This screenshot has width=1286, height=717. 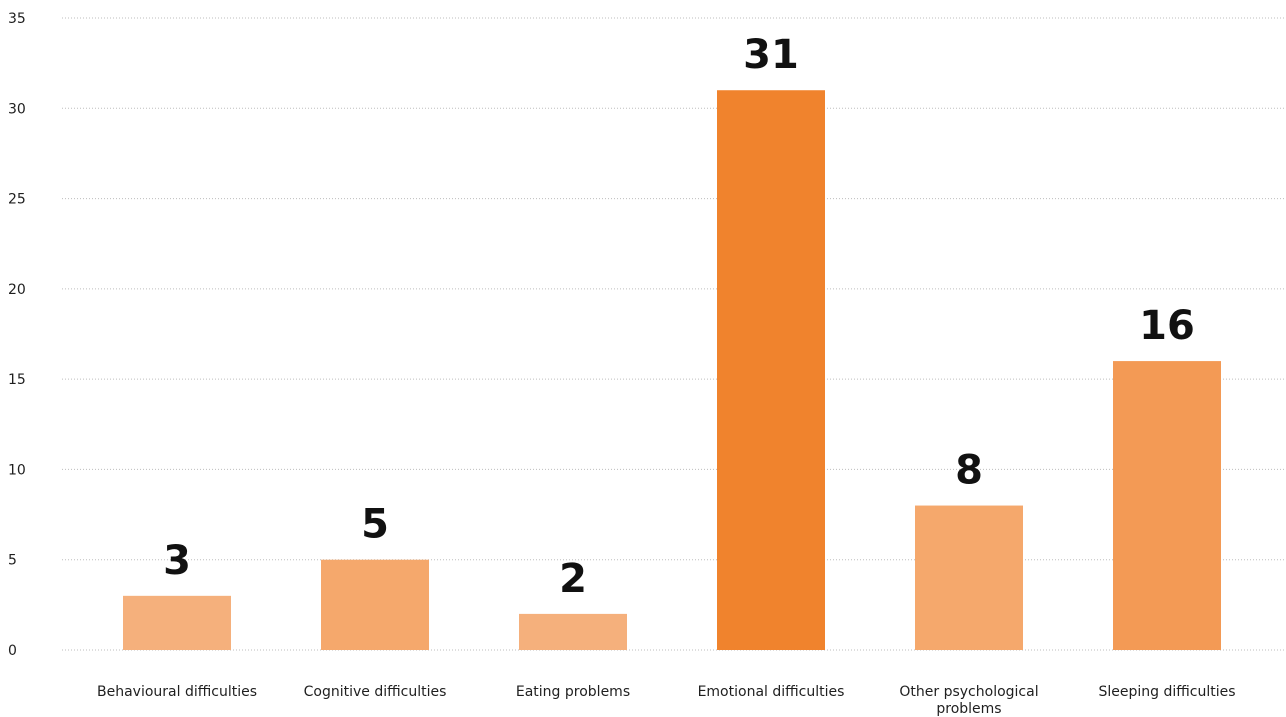 I want to click on category-label: Behavioural difficulties, so click(x=177, y=692).